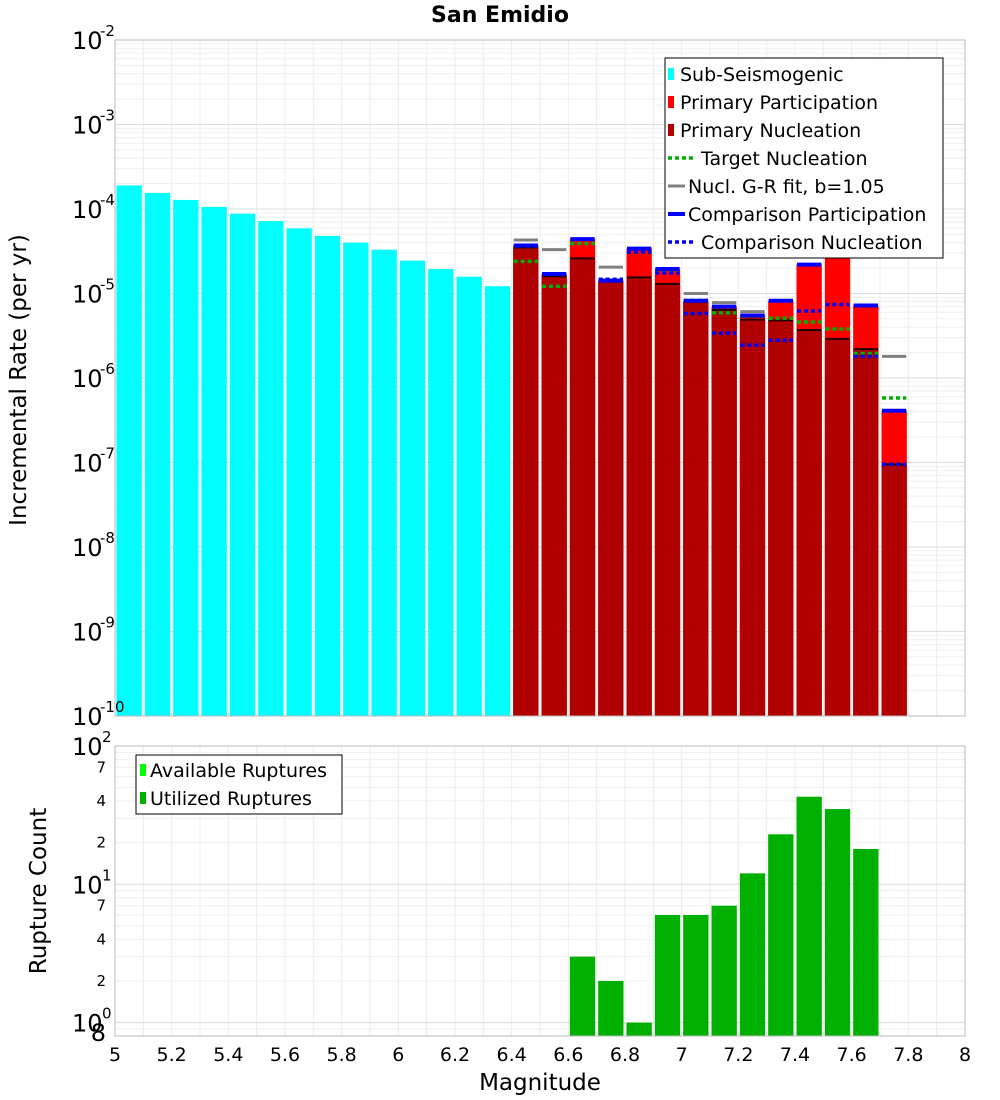 This screenshot has height=1100, width=1000. What do you see at coordinates (107, 116) in the screenshot?
I see `top-y-tick-exponent: -3` at bounding box center [107, 116].